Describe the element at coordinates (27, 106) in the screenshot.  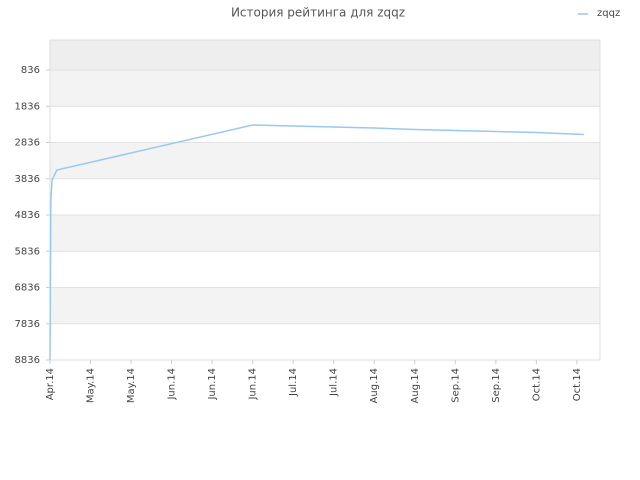
I see `y-tick-label: 1836` at that location.